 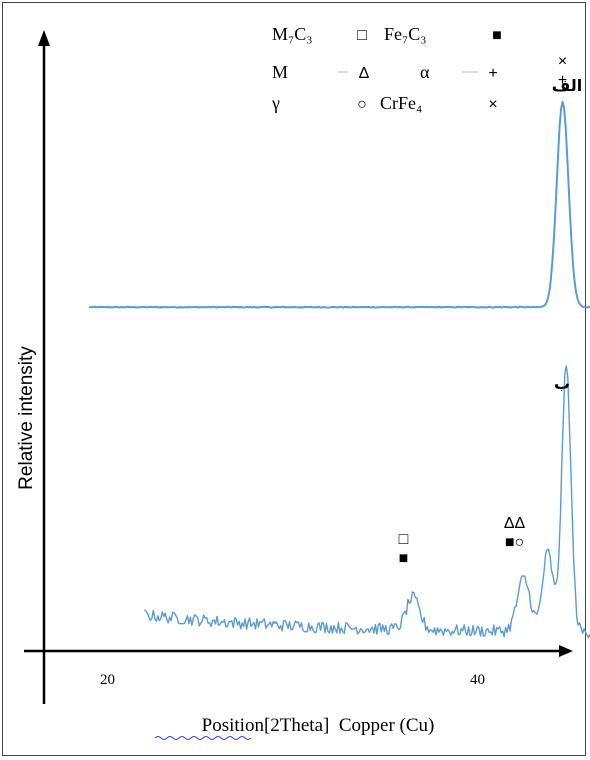 I want to click on phase-marker: ■○, so click(x=514, y=542).